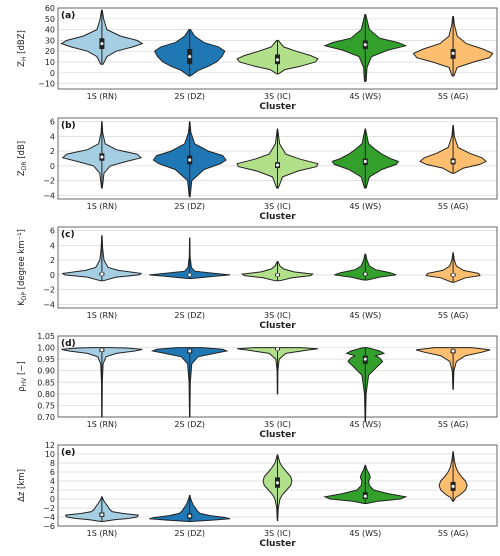  What do you see at coordinates (50, 40) in the screenshot?
I see `y-tick-label: 30` at bounding box center [50, 40].